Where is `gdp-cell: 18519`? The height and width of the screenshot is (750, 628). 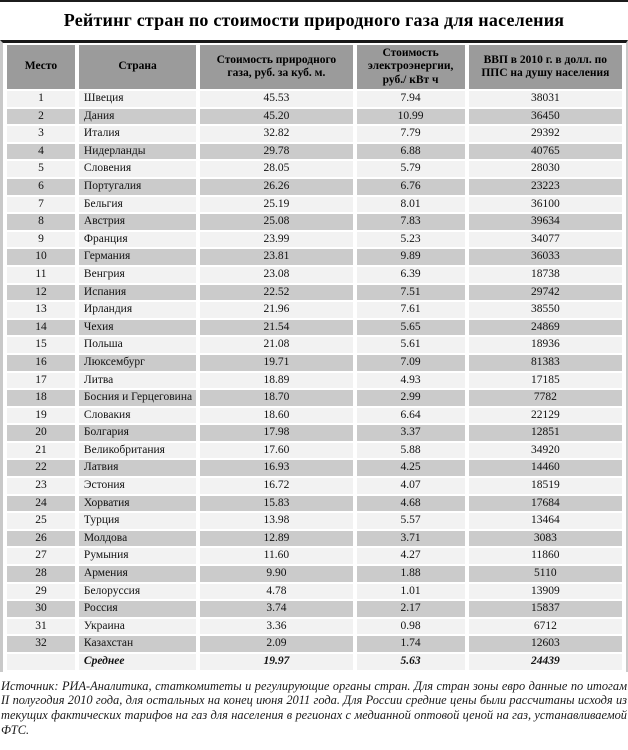
gdp-cell: 18519 is located at coordinates (545, 486).